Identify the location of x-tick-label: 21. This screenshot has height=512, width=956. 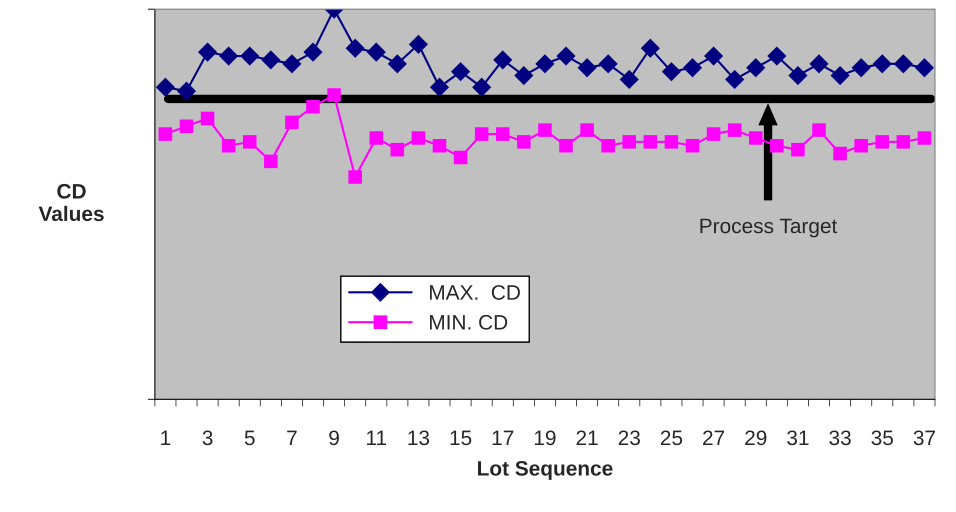
(587, 438).